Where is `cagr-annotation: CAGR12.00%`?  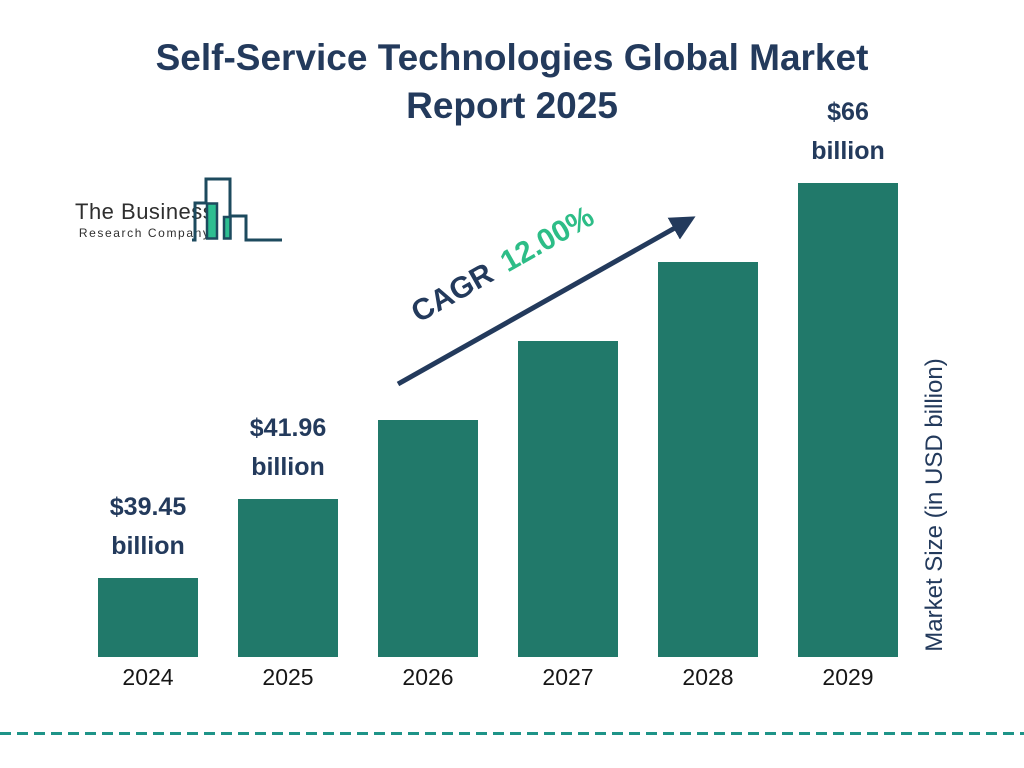
cagr-annotation: CAGR12.00% is located at coordinates (503, 265).